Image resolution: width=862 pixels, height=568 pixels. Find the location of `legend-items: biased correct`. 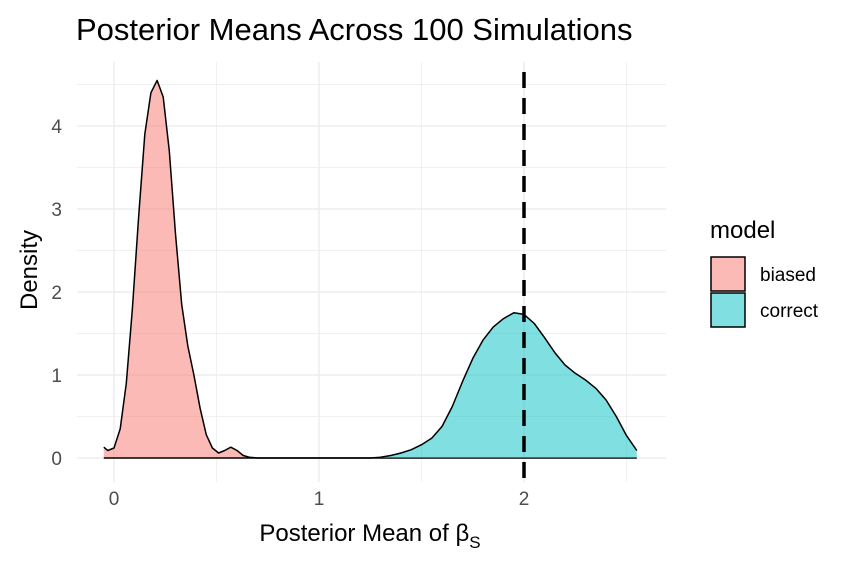

legend-items: biased correct is located at coordinates (764, 292).